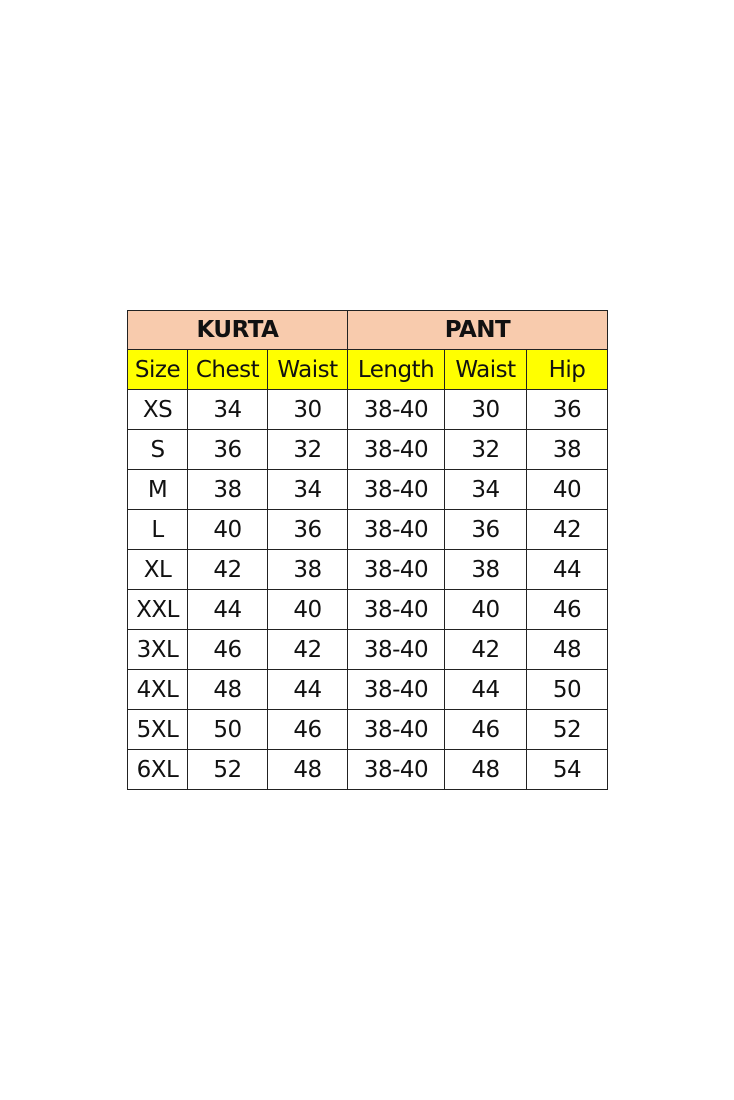 The image size is (734, 1100). I want to click on table-cell: XXL, so click(157, 609).